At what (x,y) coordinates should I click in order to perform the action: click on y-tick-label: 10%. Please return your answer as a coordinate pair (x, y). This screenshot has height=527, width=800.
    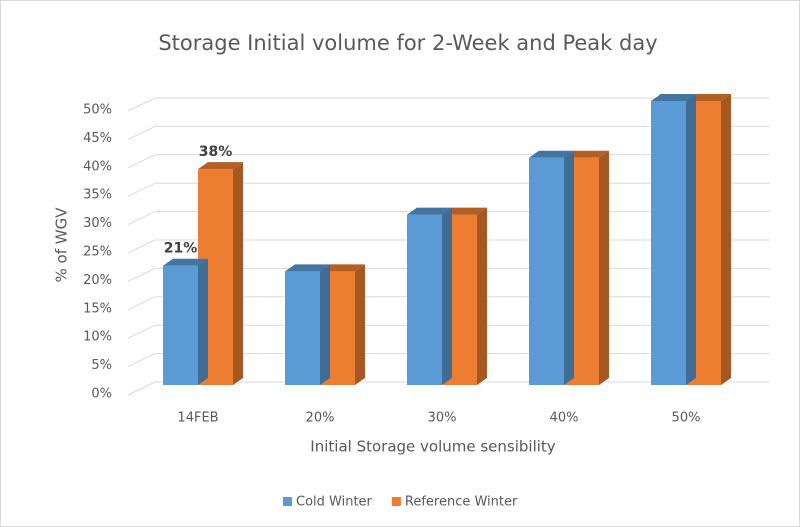
    Looking at the image, I should click on (97, 337).